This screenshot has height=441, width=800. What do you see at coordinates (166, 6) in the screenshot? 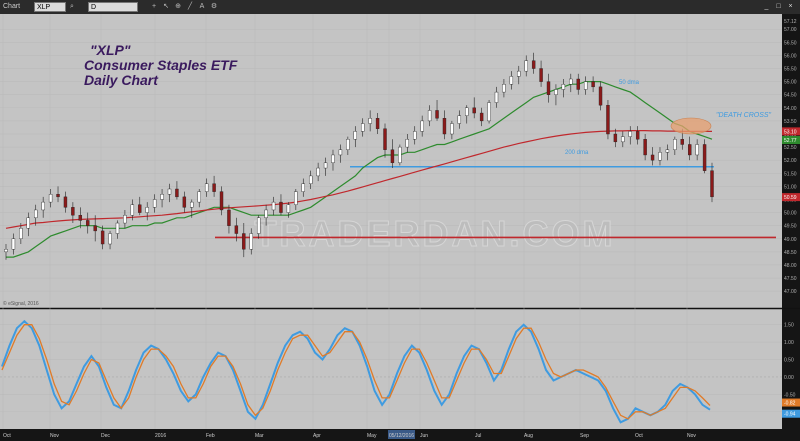
I see `pointer-icon: ↖` at bounding box center [166, 6].